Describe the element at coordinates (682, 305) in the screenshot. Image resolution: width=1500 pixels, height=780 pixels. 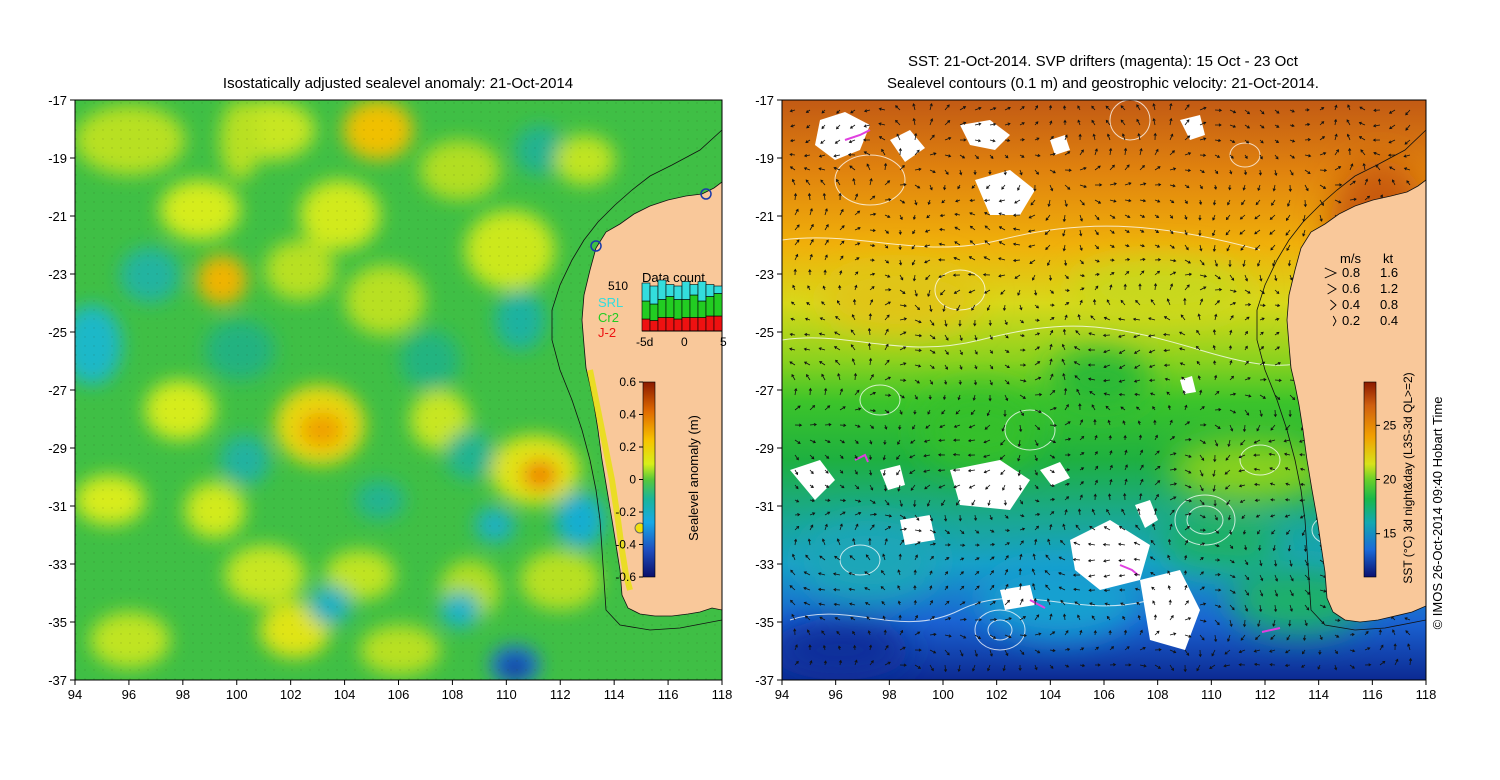
I see `data-count-bars` at that location.